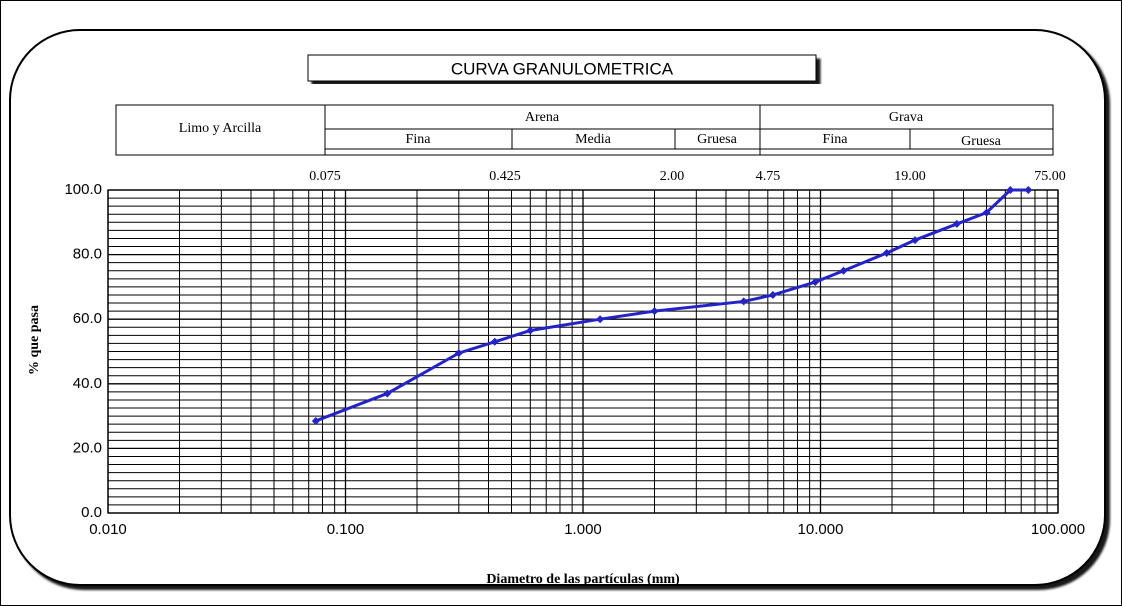 This screenshot has height=606, width=1122. I want to click on sieve-label: 4.75, so click(768, 176).